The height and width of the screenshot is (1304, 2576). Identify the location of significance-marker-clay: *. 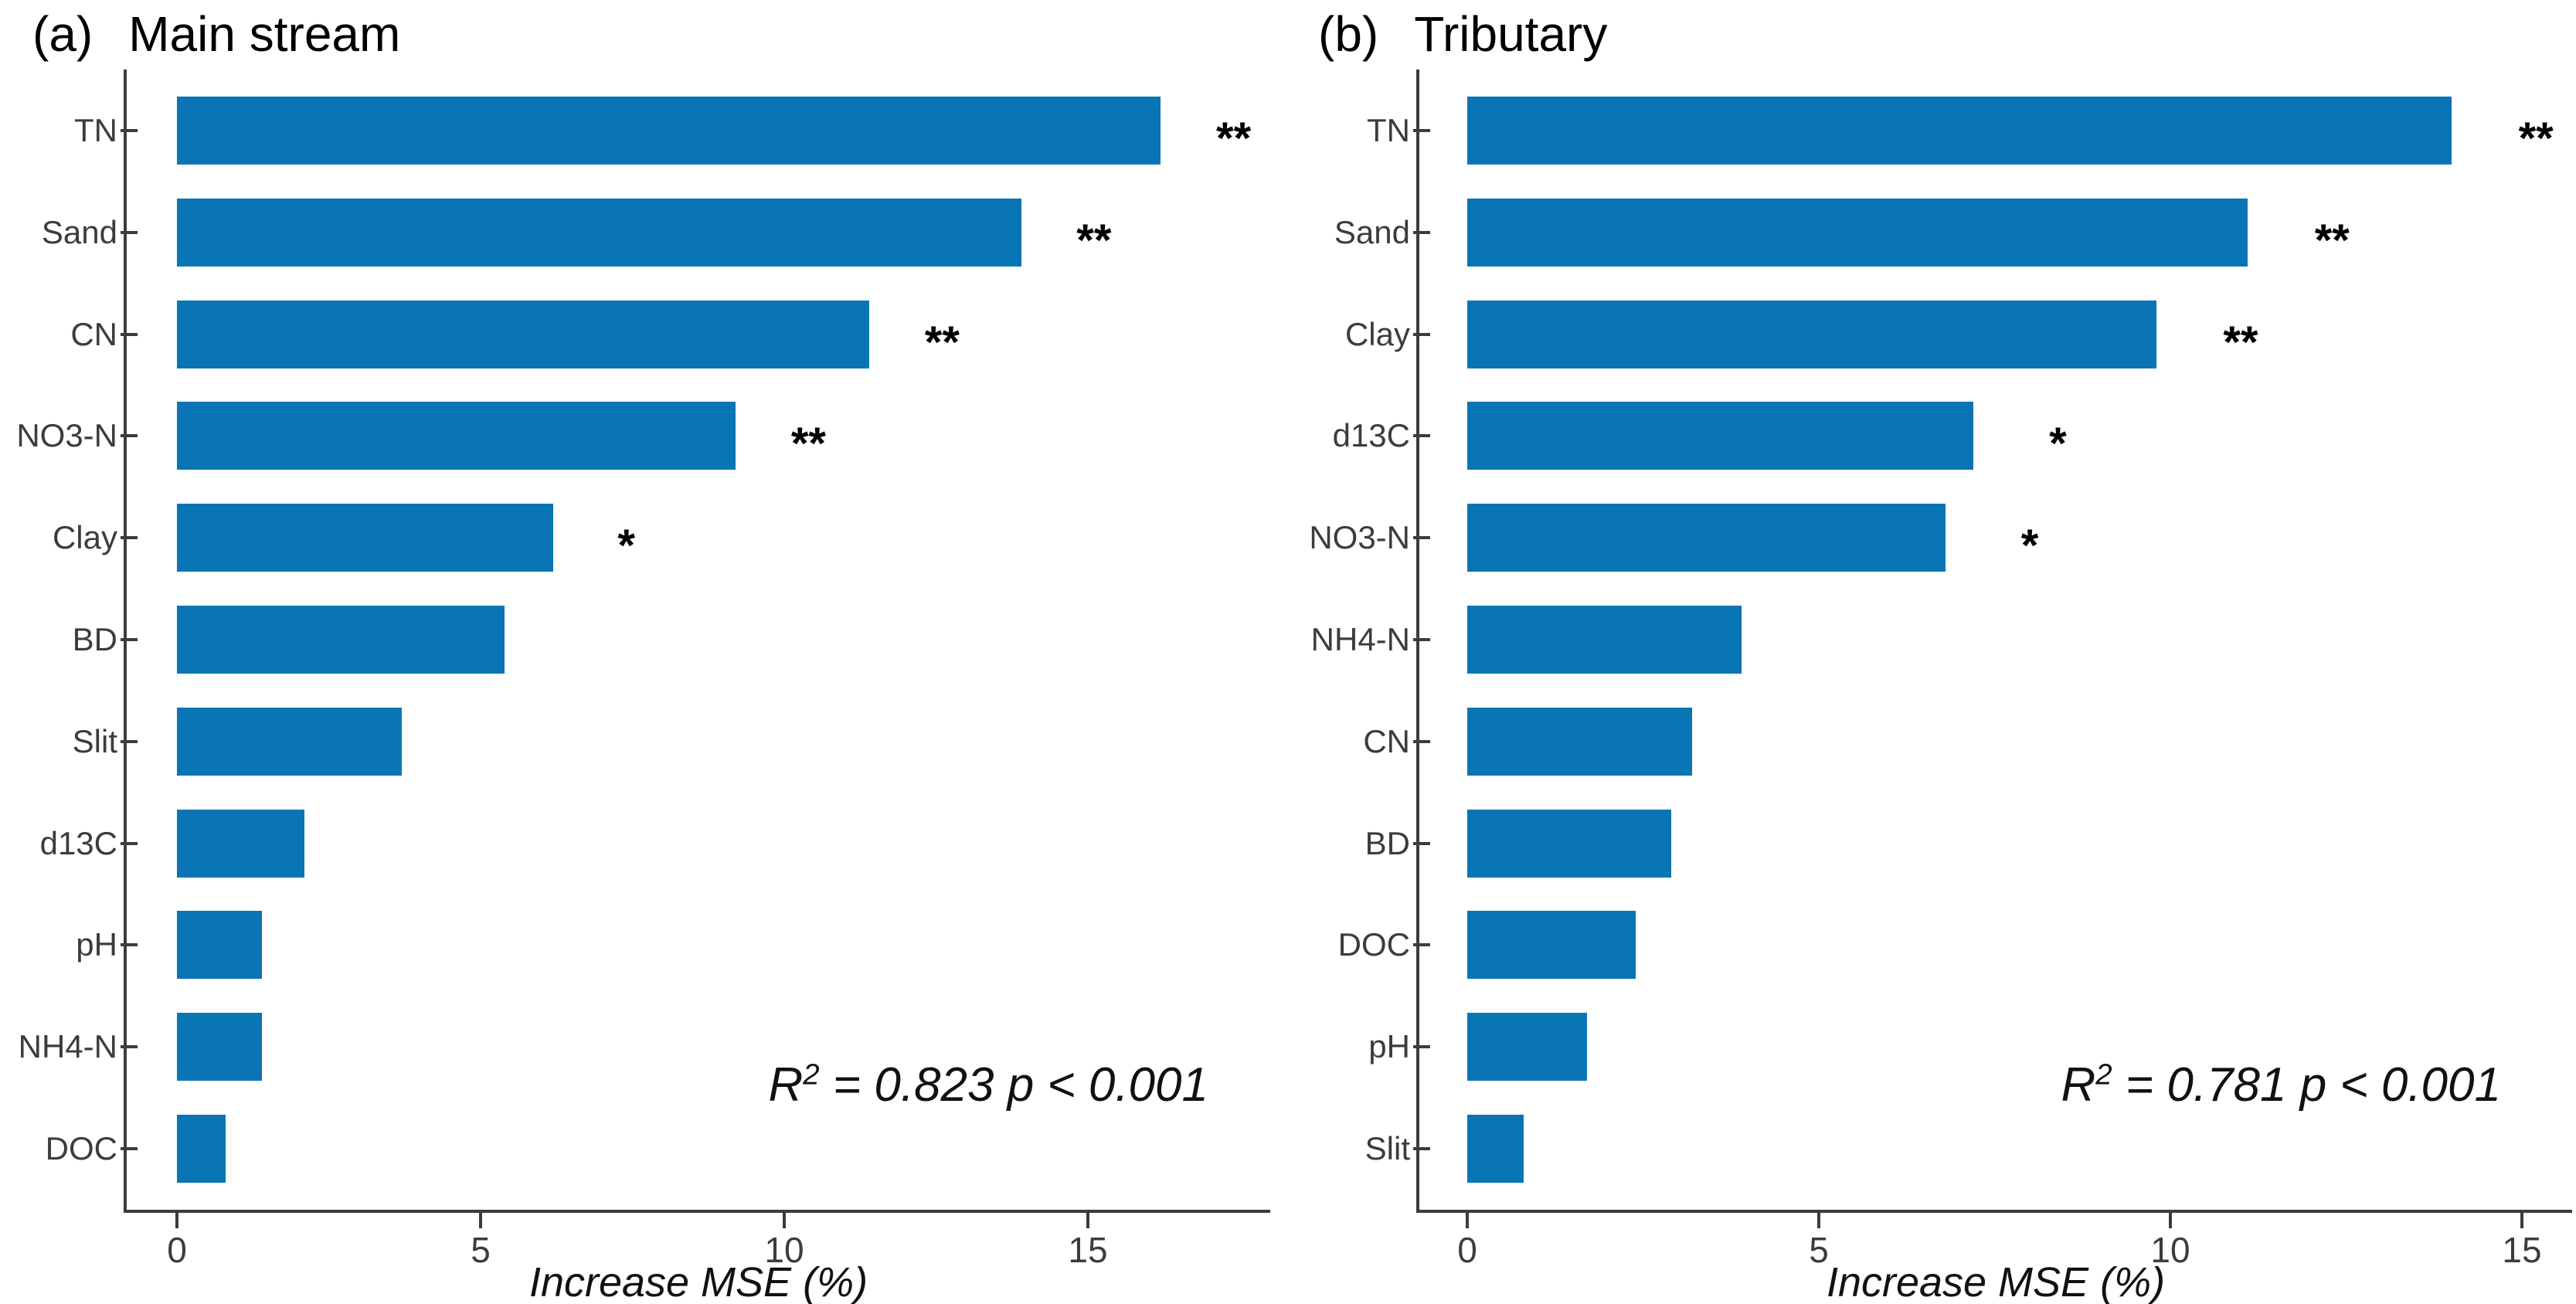
(626, 547).